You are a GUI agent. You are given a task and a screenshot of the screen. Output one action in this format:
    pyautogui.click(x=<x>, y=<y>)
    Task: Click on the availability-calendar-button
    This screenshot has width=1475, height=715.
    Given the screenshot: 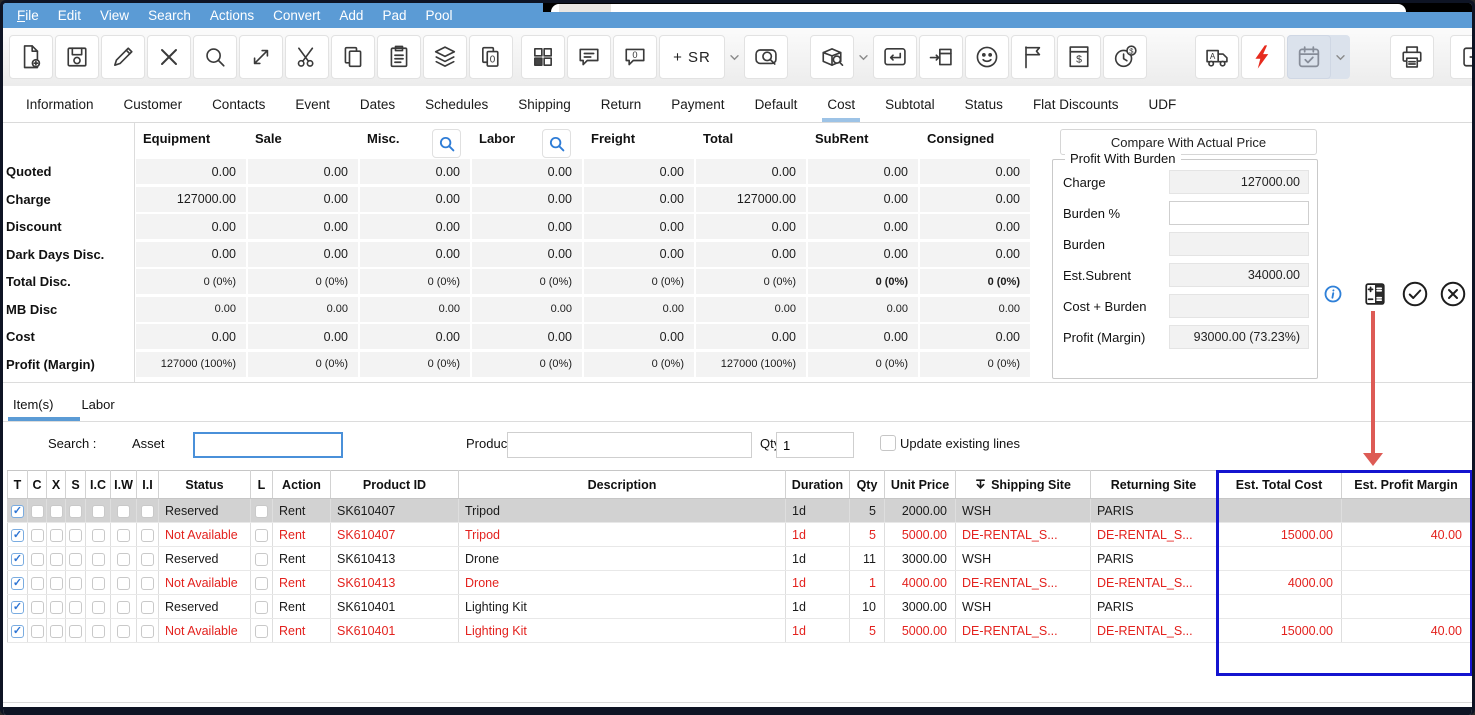 What is the action you would take?
    pyautogui.click(x=1309, y=57)
    